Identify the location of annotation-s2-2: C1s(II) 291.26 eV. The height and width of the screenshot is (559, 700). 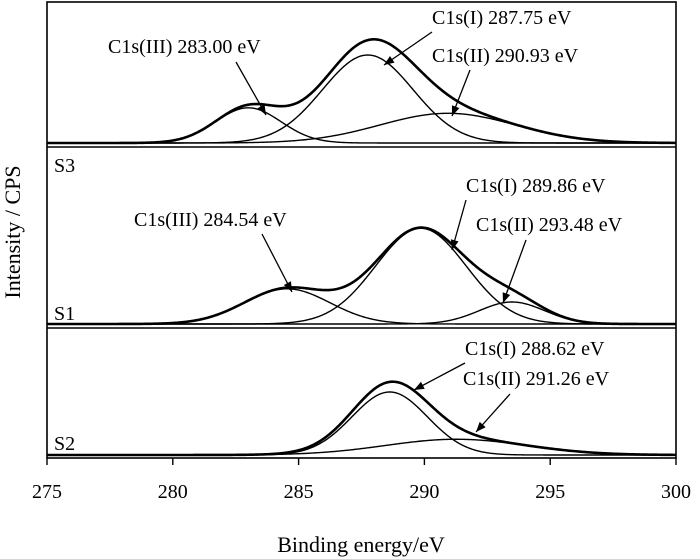
(536, 379).